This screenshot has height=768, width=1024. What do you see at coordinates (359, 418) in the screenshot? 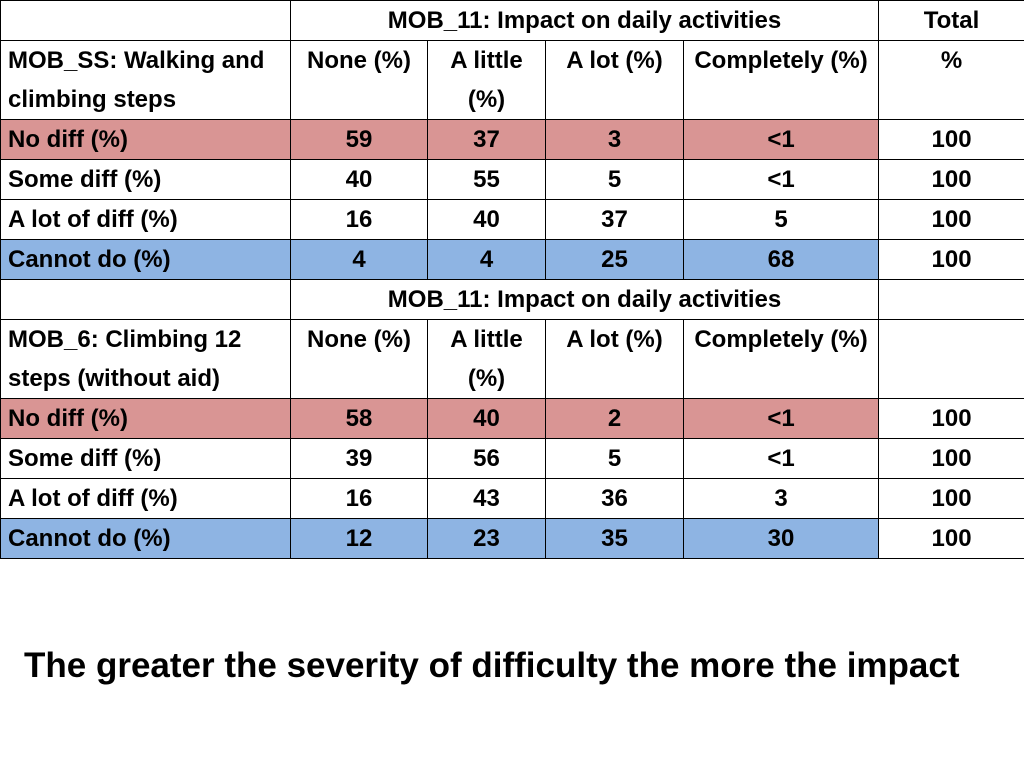
I see `cell-none: 58` at bounding box center [359, 418].